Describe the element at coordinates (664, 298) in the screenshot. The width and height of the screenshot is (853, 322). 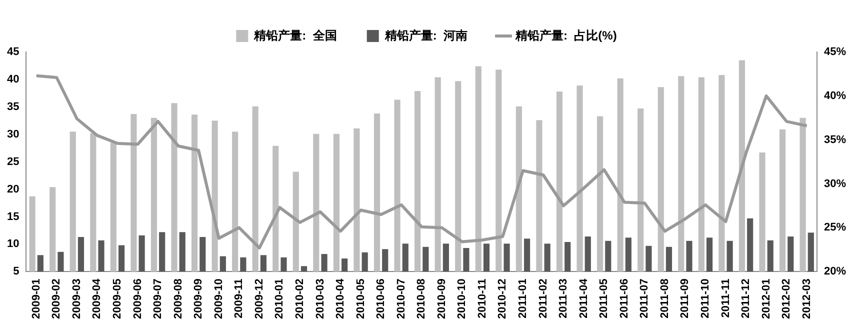
I see `x-tick-label: 2011-08` at that location.